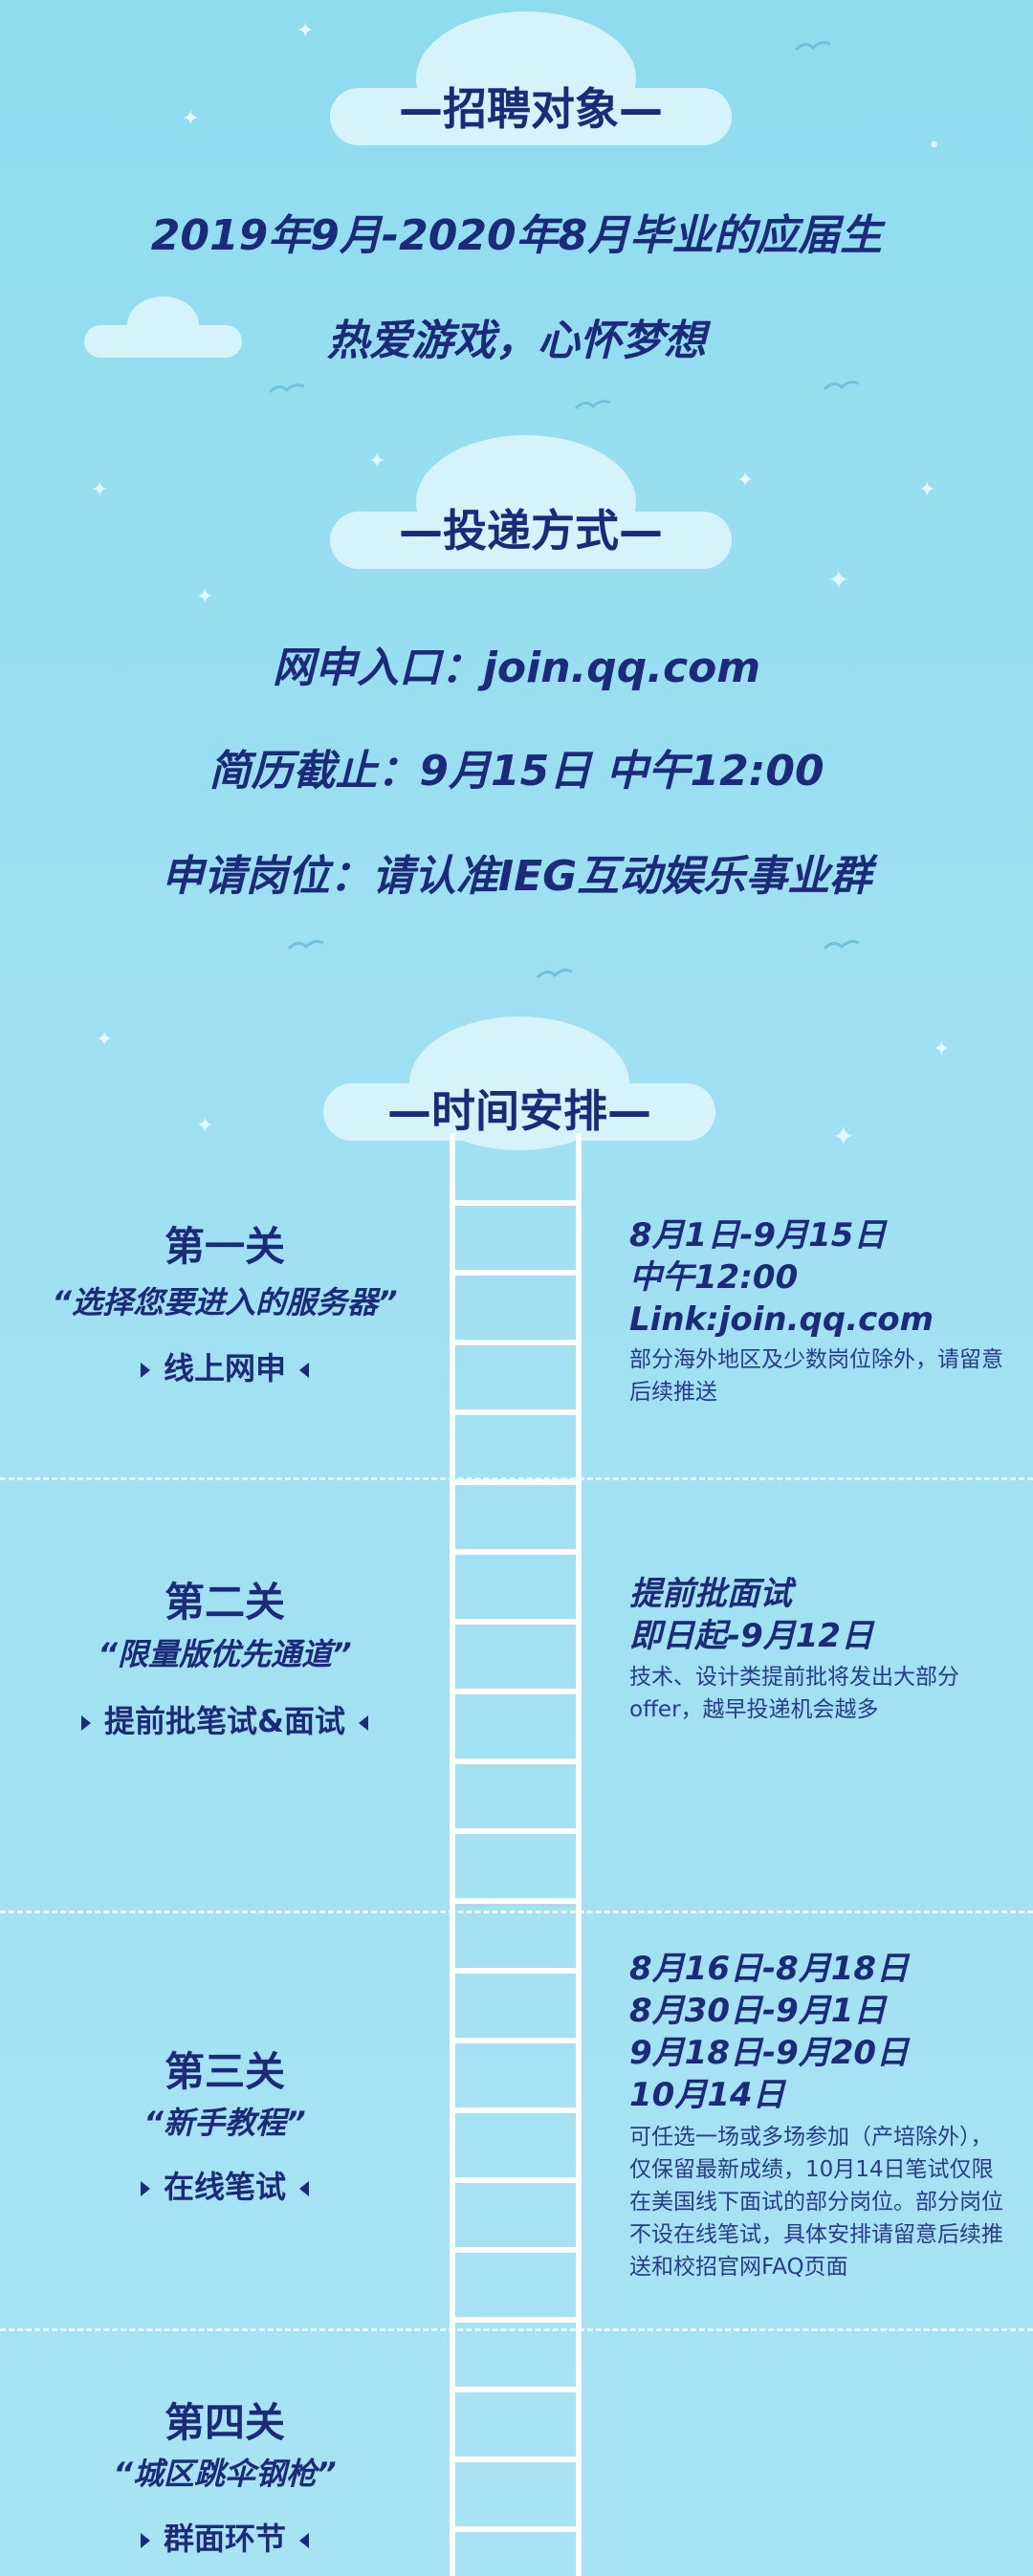  I want to click on stage-title: 第一关, so click(224, 1246).